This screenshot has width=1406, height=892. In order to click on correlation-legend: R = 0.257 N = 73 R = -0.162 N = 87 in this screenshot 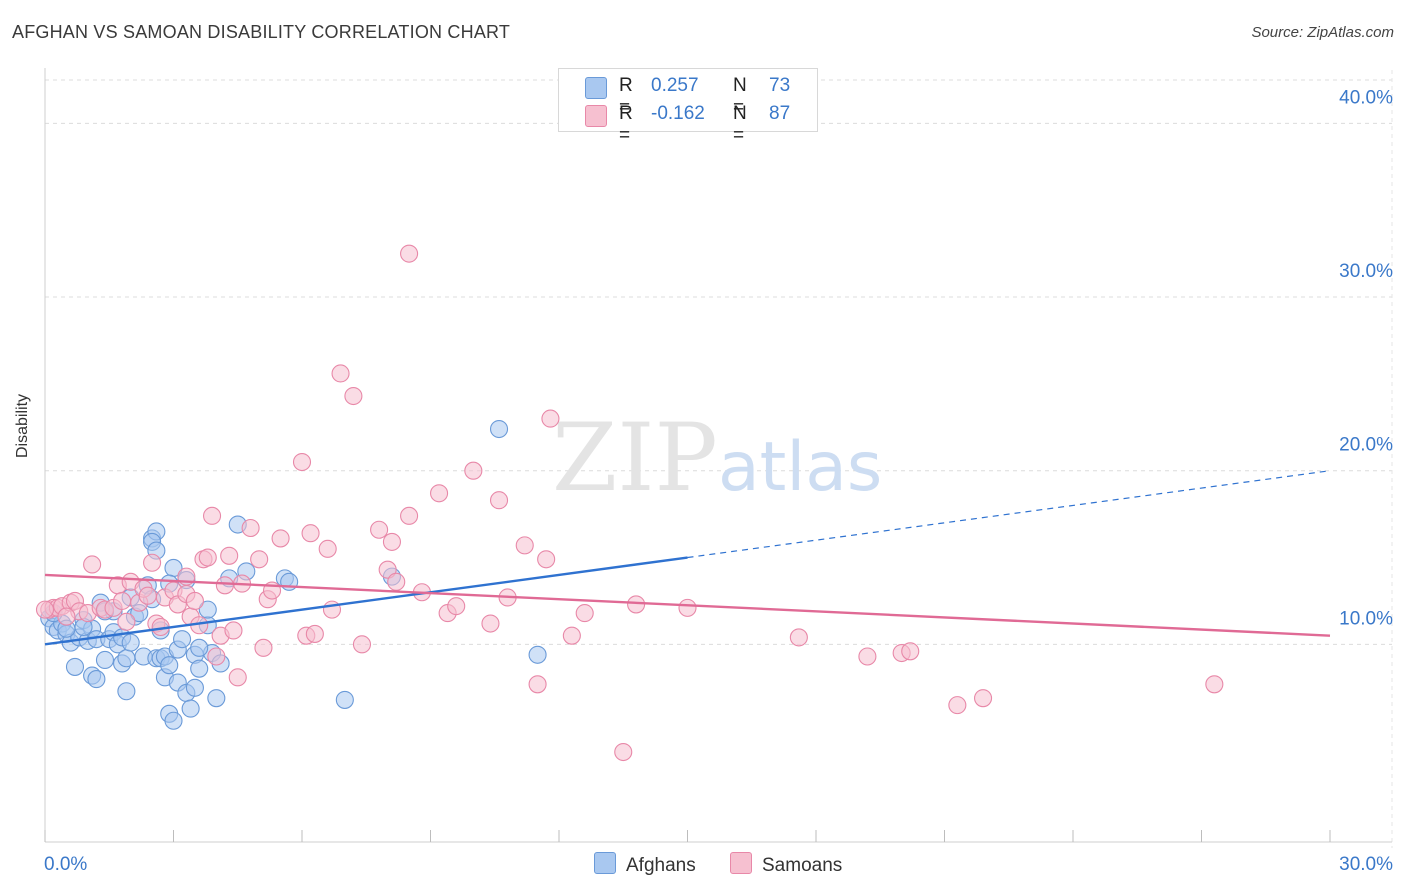, I will do `click(688, 107)`.